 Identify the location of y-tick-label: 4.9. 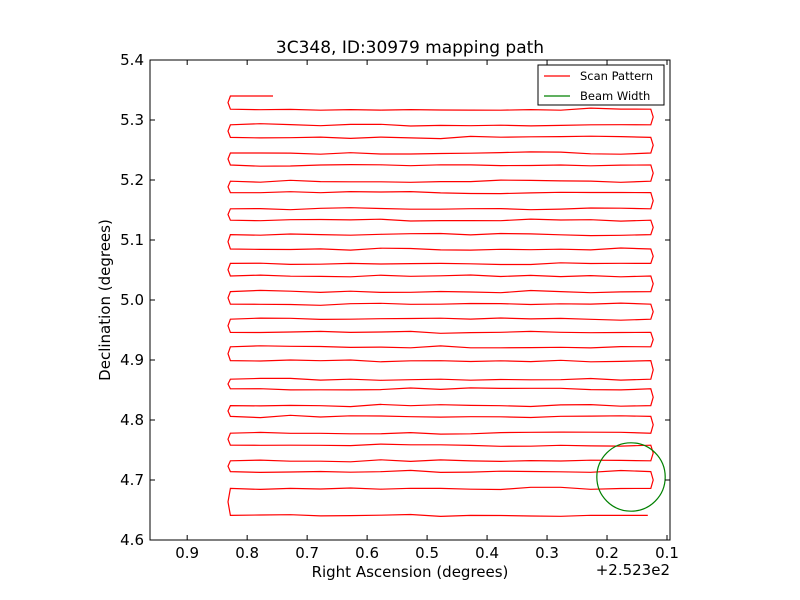
(132, 360).